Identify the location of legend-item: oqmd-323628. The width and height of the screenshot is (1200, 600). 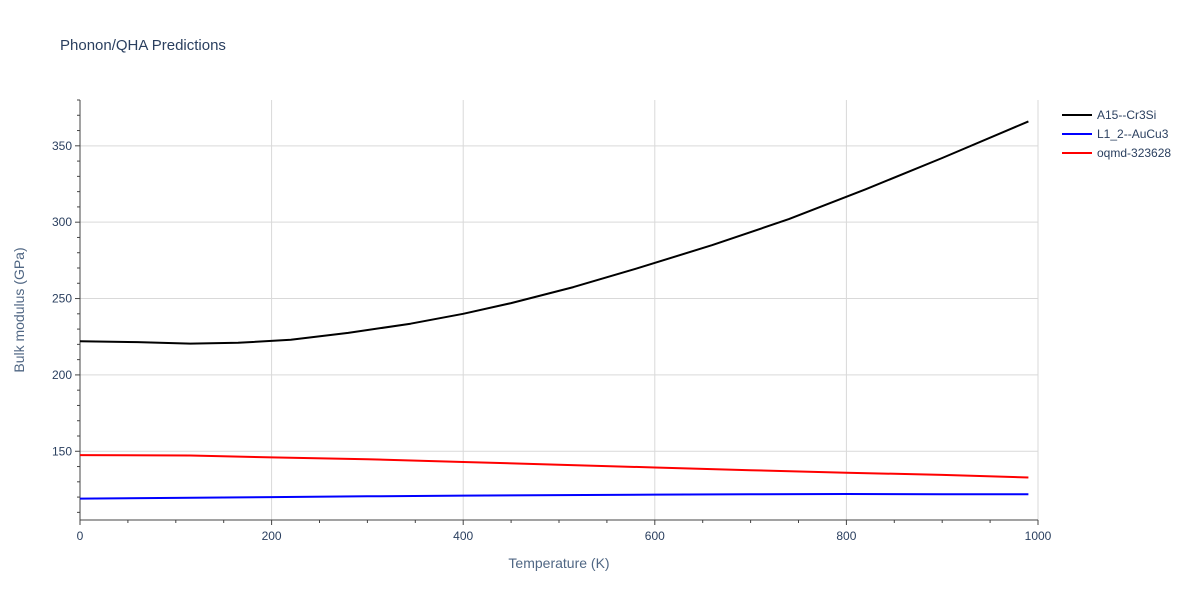
(1116, 153).